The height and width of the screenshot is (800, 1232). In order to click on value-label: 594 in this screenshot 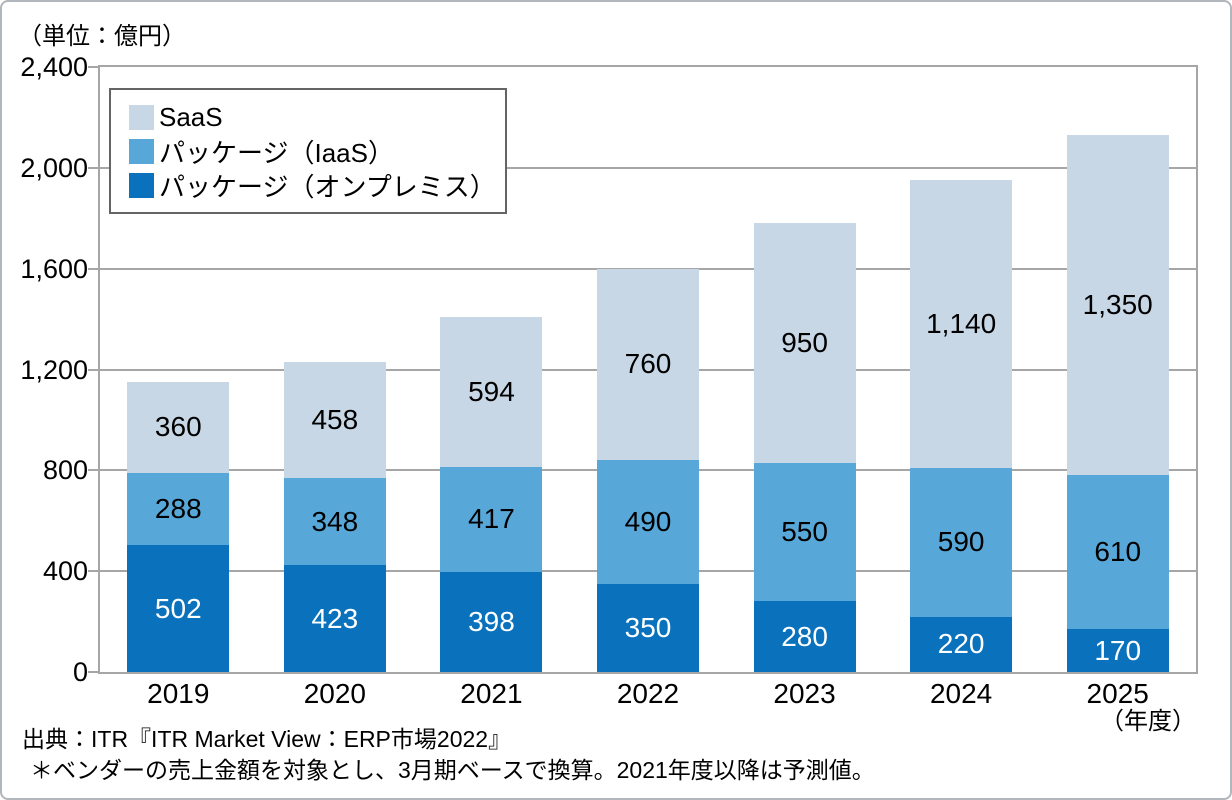, I will do `click(491, 391)`.